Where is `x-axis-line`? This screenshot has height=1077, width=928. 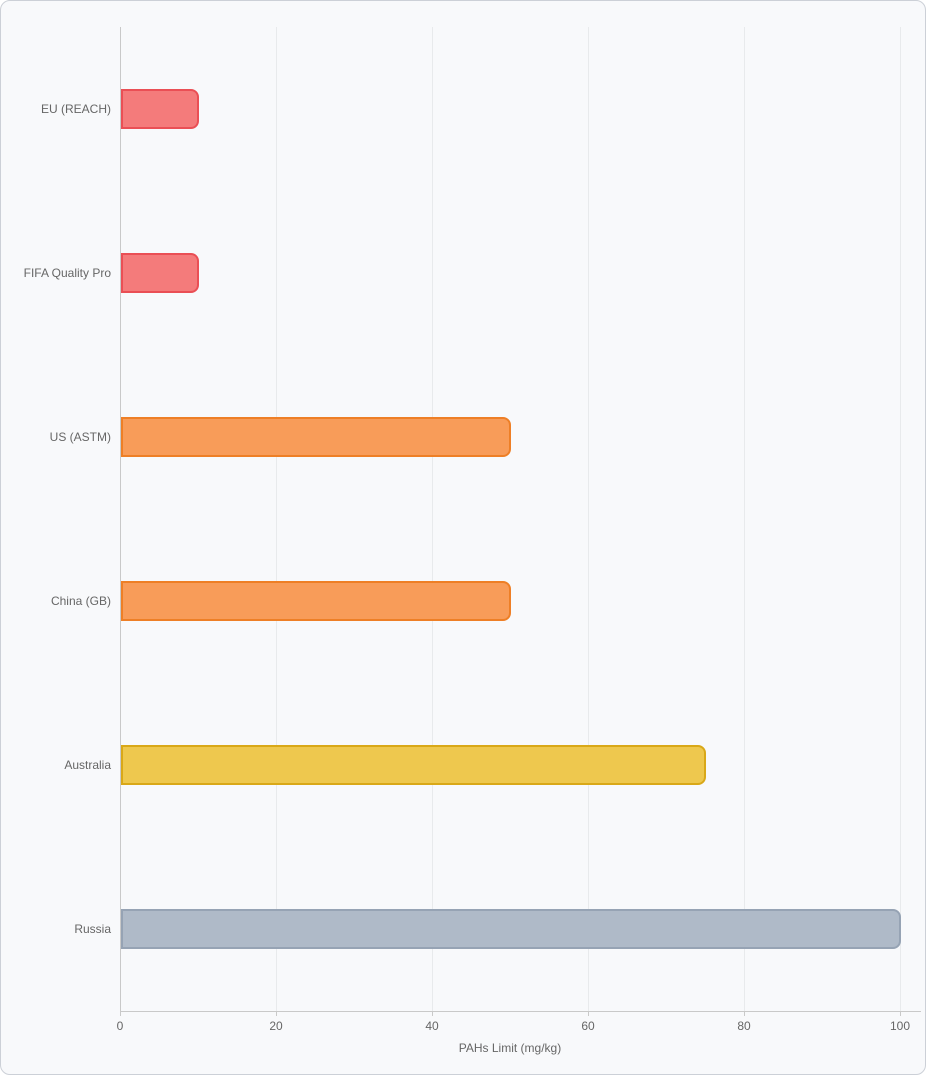 x-axis-line is located at coordinates (520, 1011).